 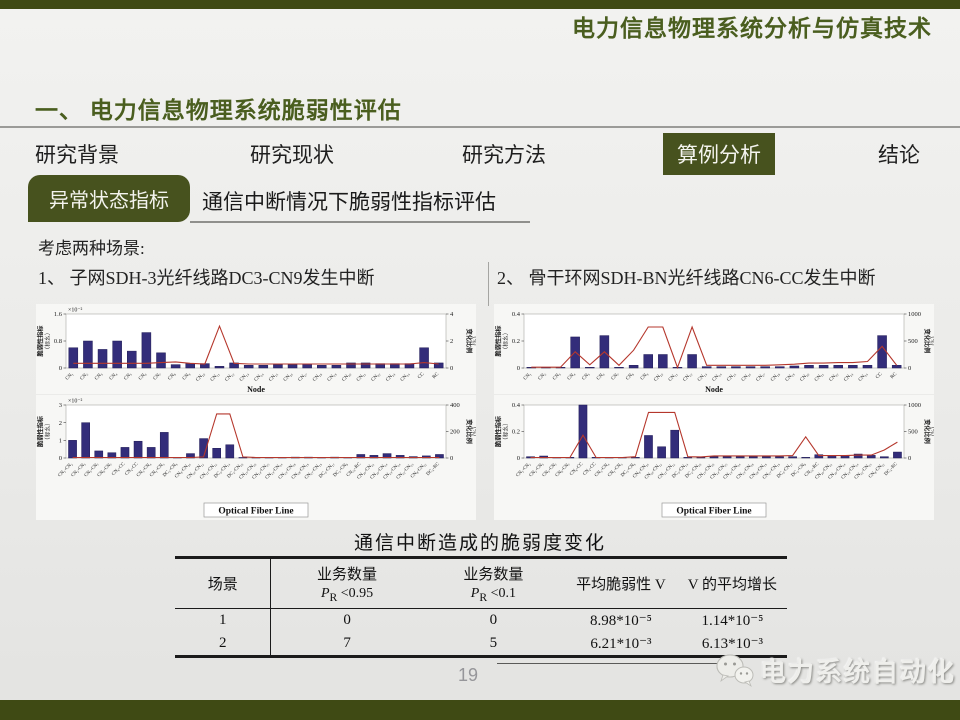 I want to click on topic-subtitle: 通信中断情况下脆弱性指标评估, so click(x=349, y=202).